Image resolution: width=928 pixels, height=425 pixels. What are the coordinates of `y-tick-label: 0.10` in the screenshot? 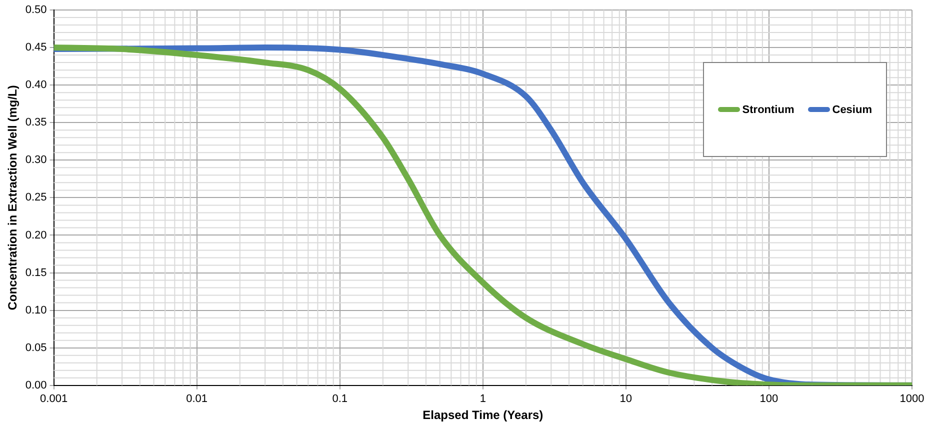 It's located at (36, 310).